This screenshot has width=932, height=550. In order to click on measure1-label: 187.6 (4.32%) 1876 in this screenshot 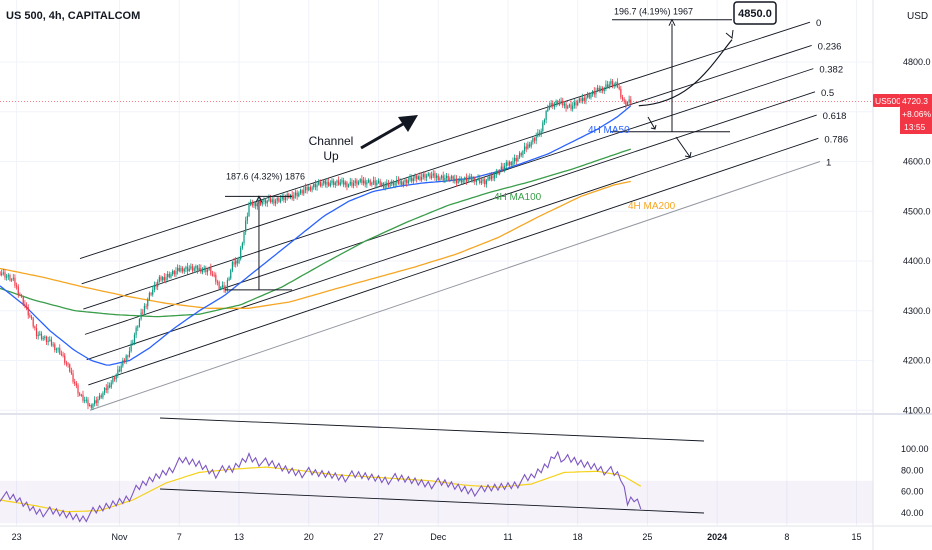, I will do `click(265, 176)`.